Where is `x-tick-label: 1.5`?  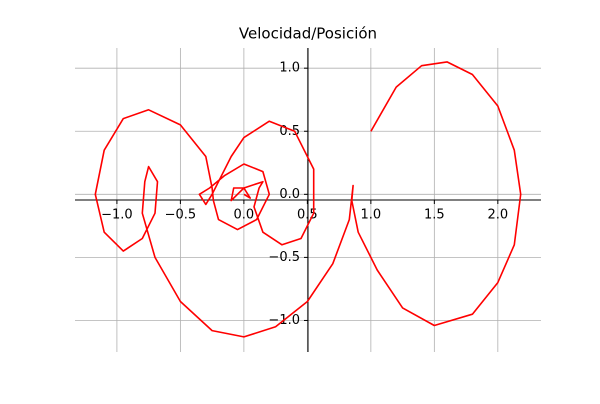
x-tick-label: 1.5 is located at coordinates (434, 215).